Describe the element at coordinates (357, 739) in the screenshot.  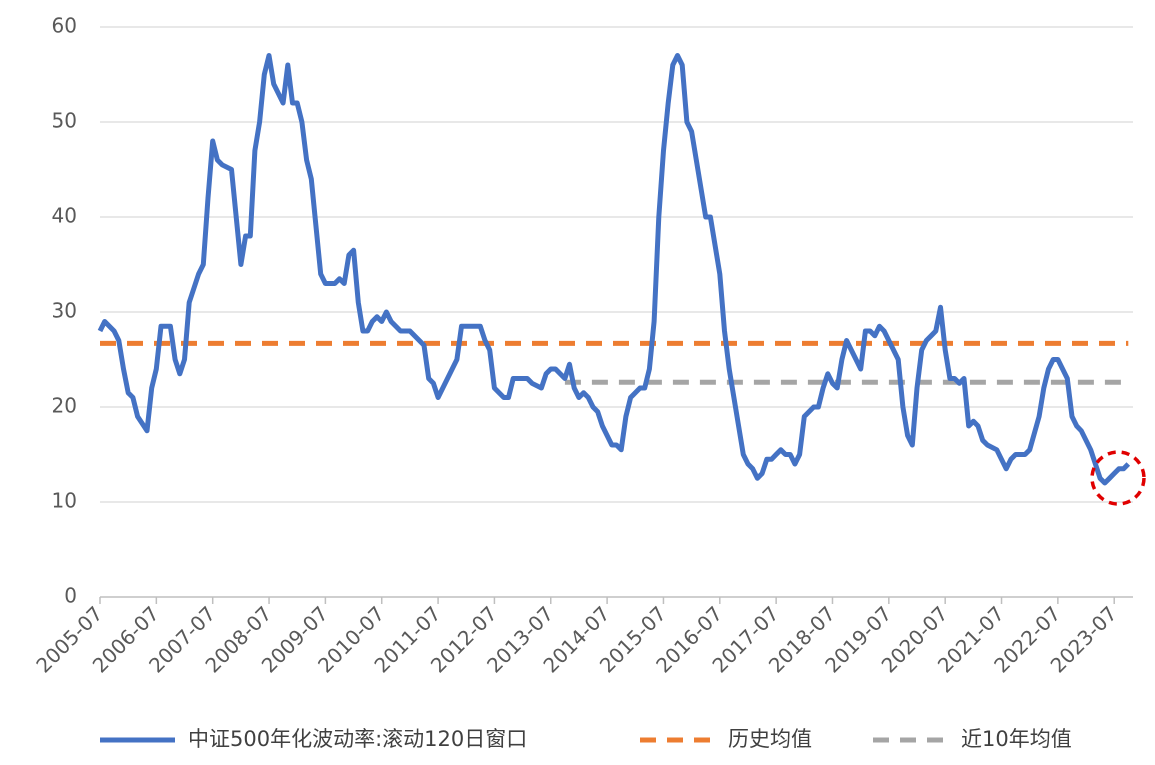
I see `legend-label: 中证500年化波动率:滚动120日窗口` at that location.